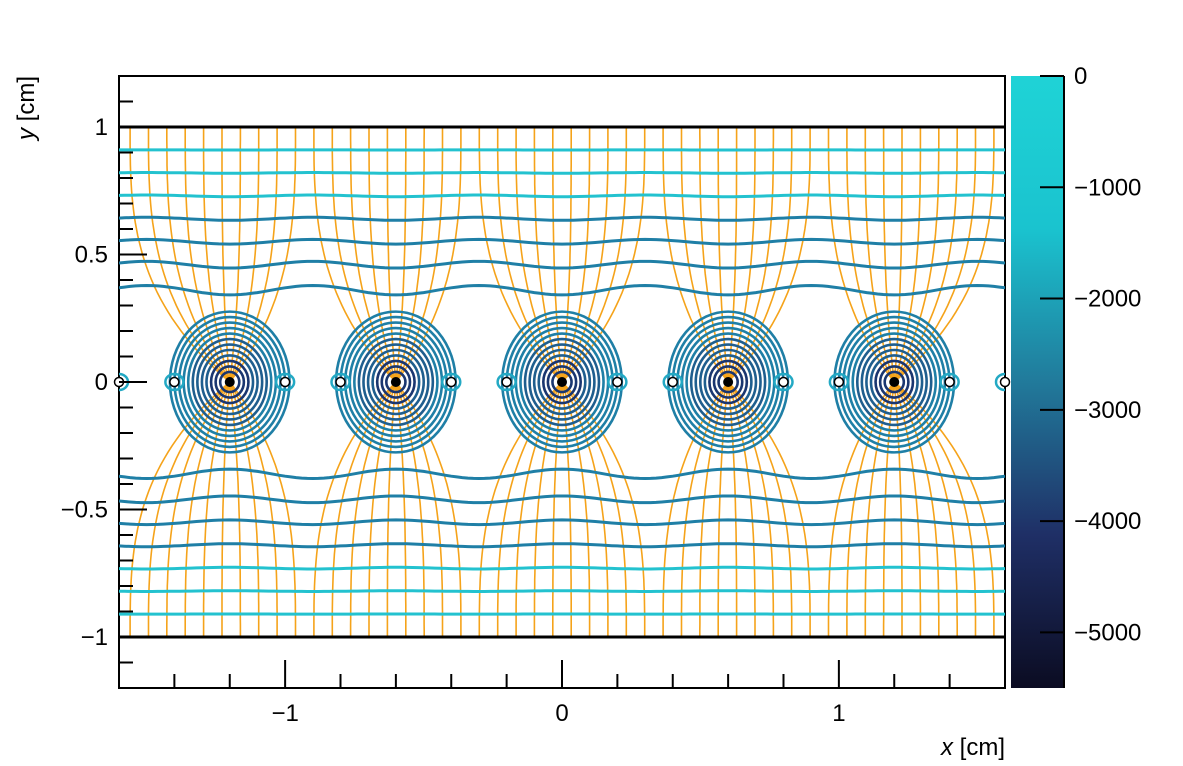  I want to click on y-axis-title: y [cm], so click(26, 109).